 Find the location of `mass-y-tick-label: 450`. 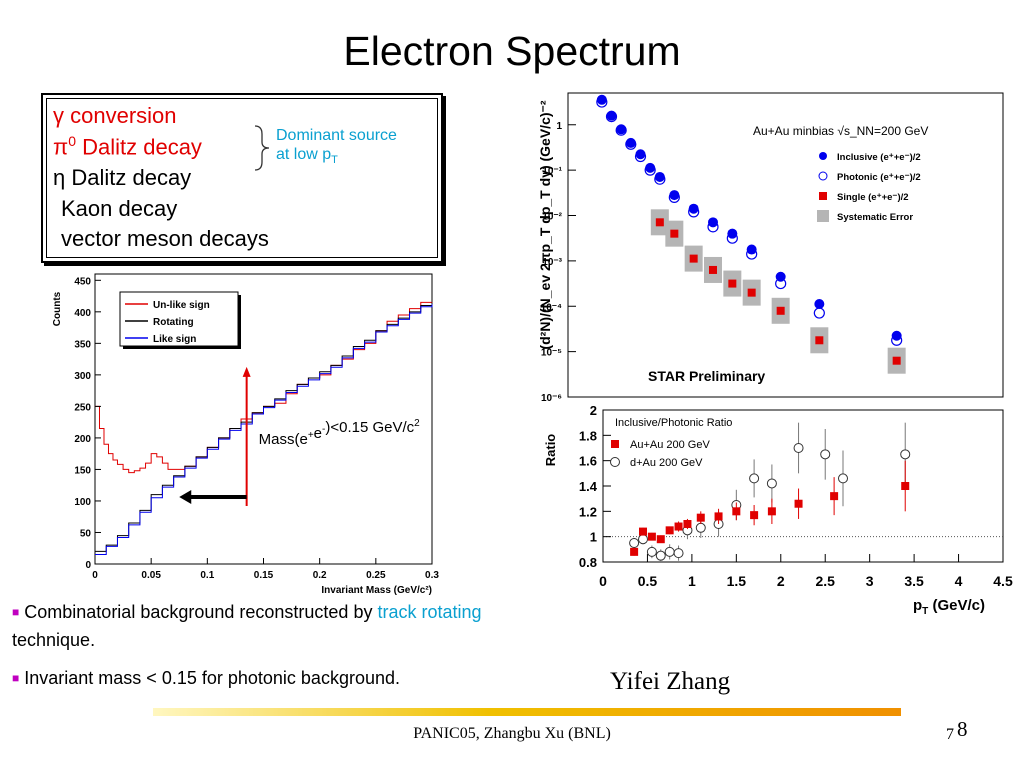

mass-y-tick-label: 450 is located at coordinates (82, 281).